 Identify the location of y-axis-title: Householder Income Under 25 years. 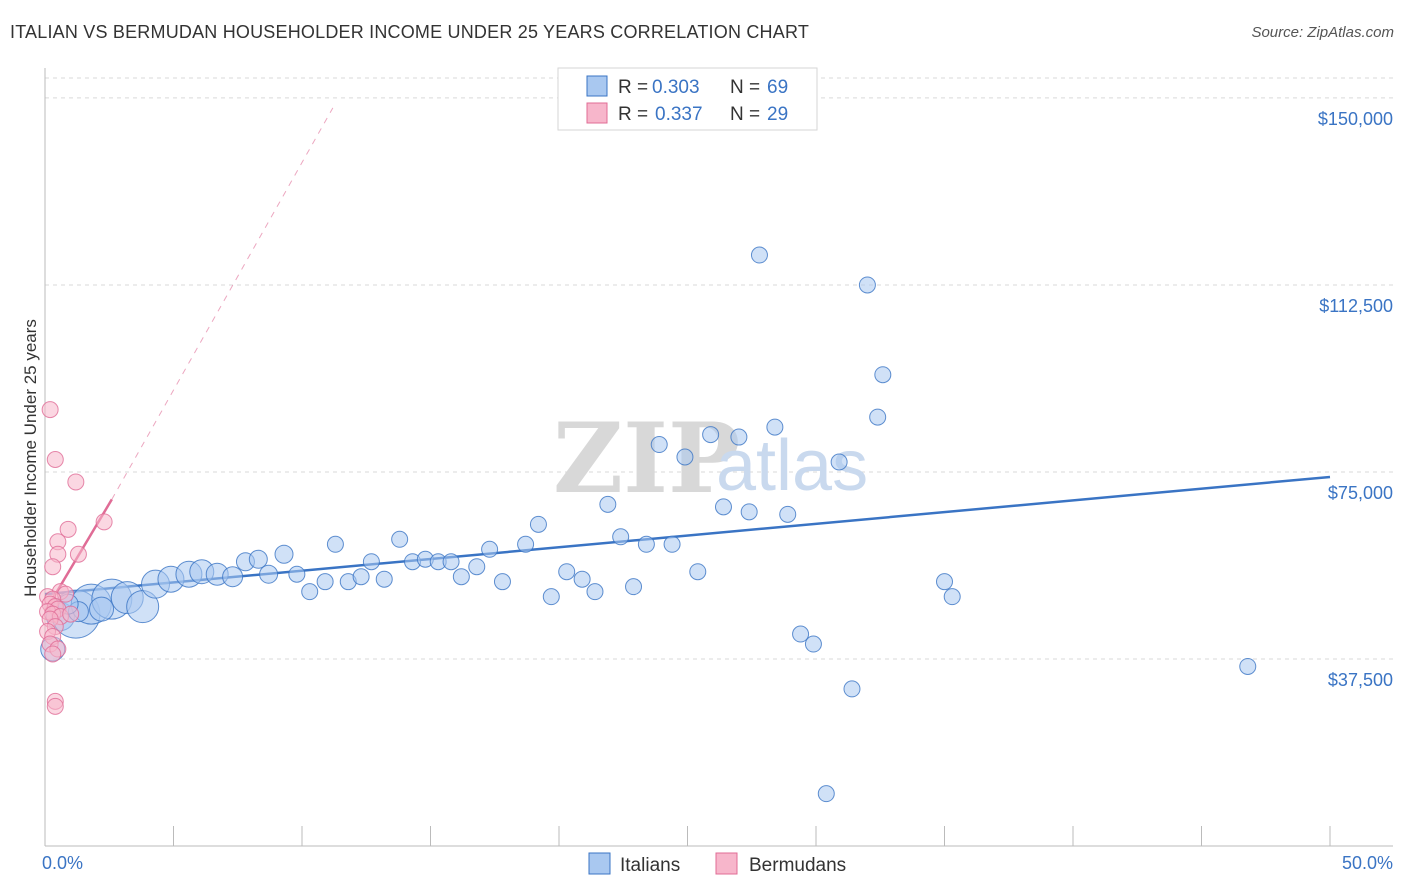
(30, 458).